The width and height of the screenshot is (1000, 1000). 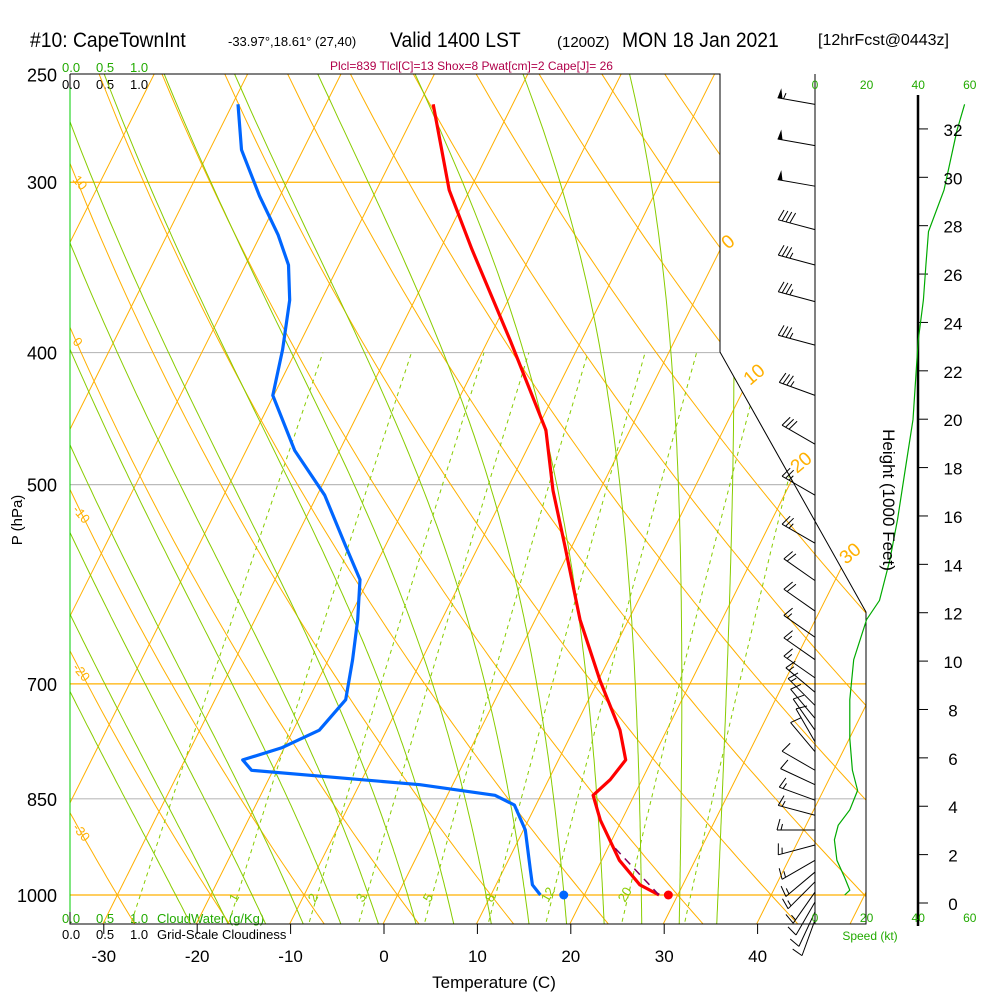 I want to click on dry-adiabat-line, so click(x=152, y=499).